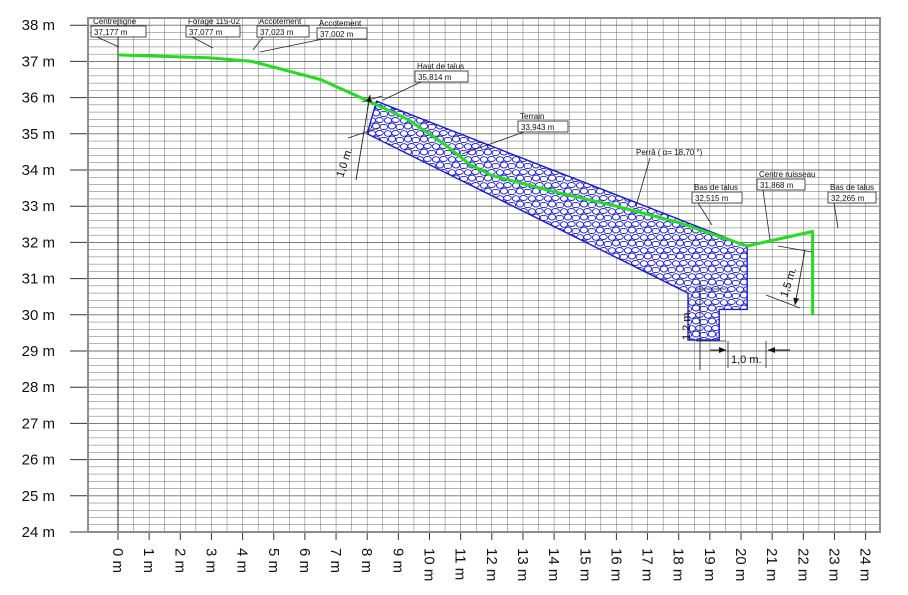 The width and height of the screenshot is (908, 595). I want to click on x-tick-label: 1 m, so click(148, 560).